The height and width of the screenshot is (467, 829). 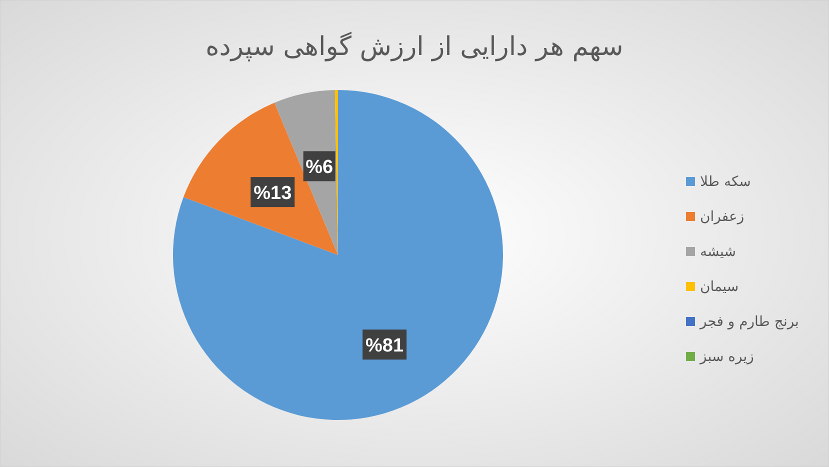 What do you see at coordinates (385, 346) in the screenshot?
I see `data-label: %81` at bounding box center [385, 346].